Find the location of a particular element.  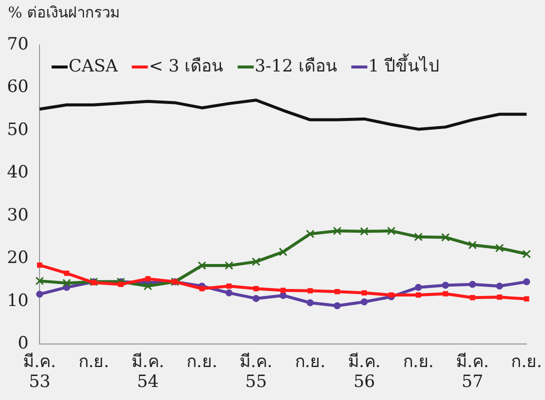

y-tick-label: 20 is located at coordinates (17, 258).